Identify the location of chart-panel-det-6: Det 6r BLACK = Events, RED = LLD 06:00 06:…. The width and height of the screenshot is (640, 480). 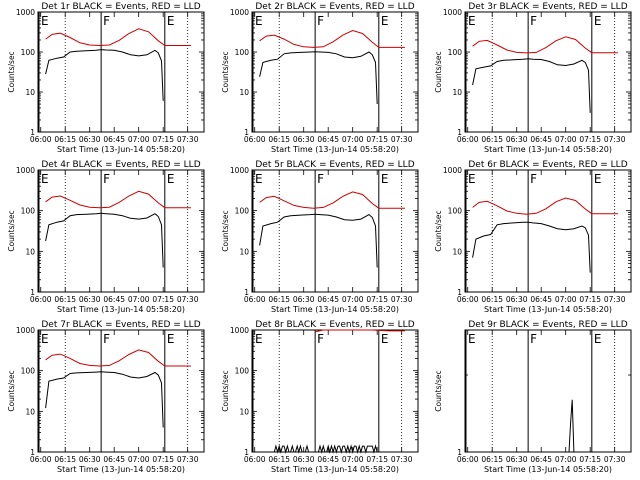
(533, 237).